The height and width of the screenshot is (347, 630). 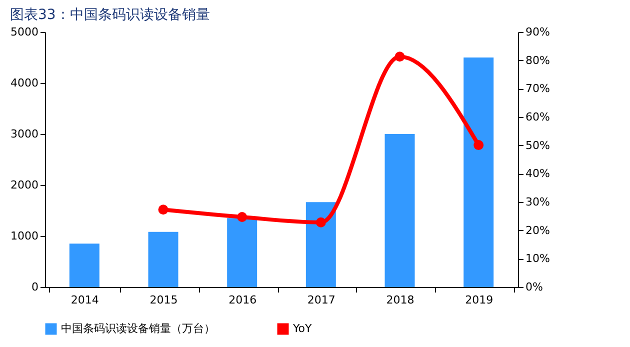 I want to click on y2-tick-label: 80%, so click(x=538, y=60).